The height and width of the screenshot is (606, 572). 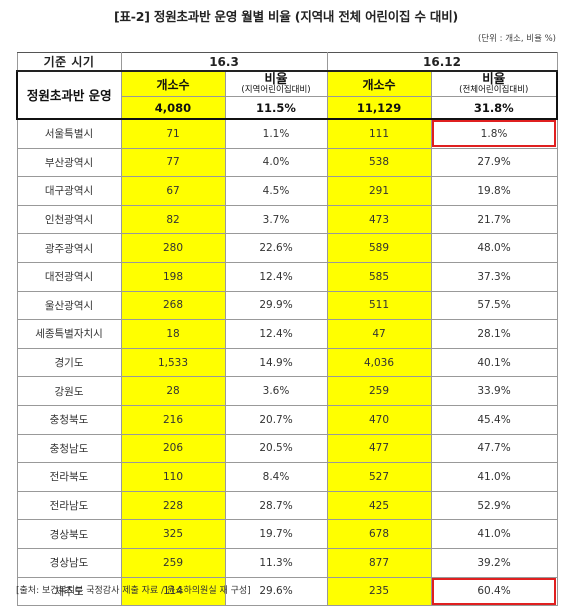 What do you see at coordinates (287, 391) in the screenshot?
I see `table-row: 강원도 28 3.6% 259 33.9%` at bounding box center [287, 391].